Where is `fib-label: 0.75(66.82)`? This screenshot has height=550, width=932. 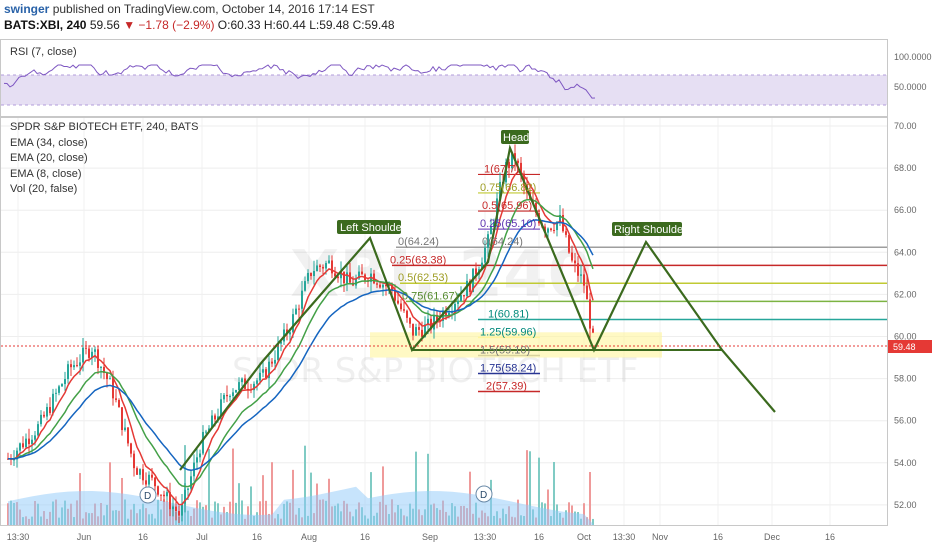 fib-label: 0.75(66.82) is located at coordinates (508, 188).